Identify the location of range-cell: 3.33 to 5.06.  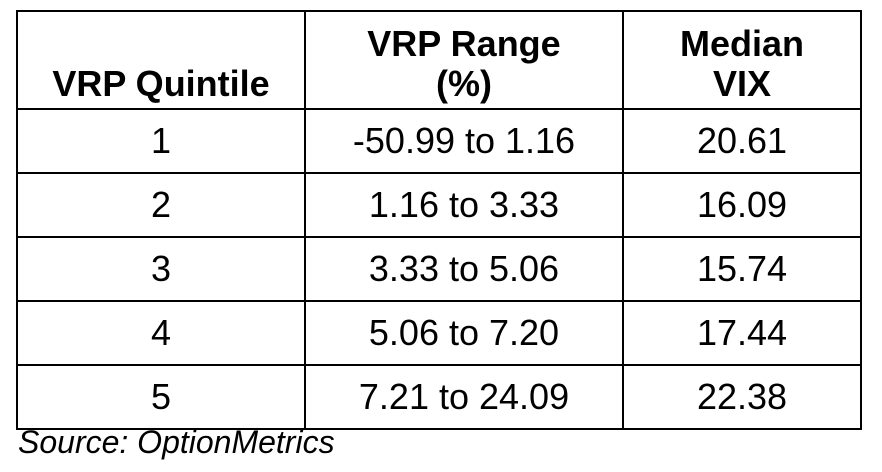
(464, 269).